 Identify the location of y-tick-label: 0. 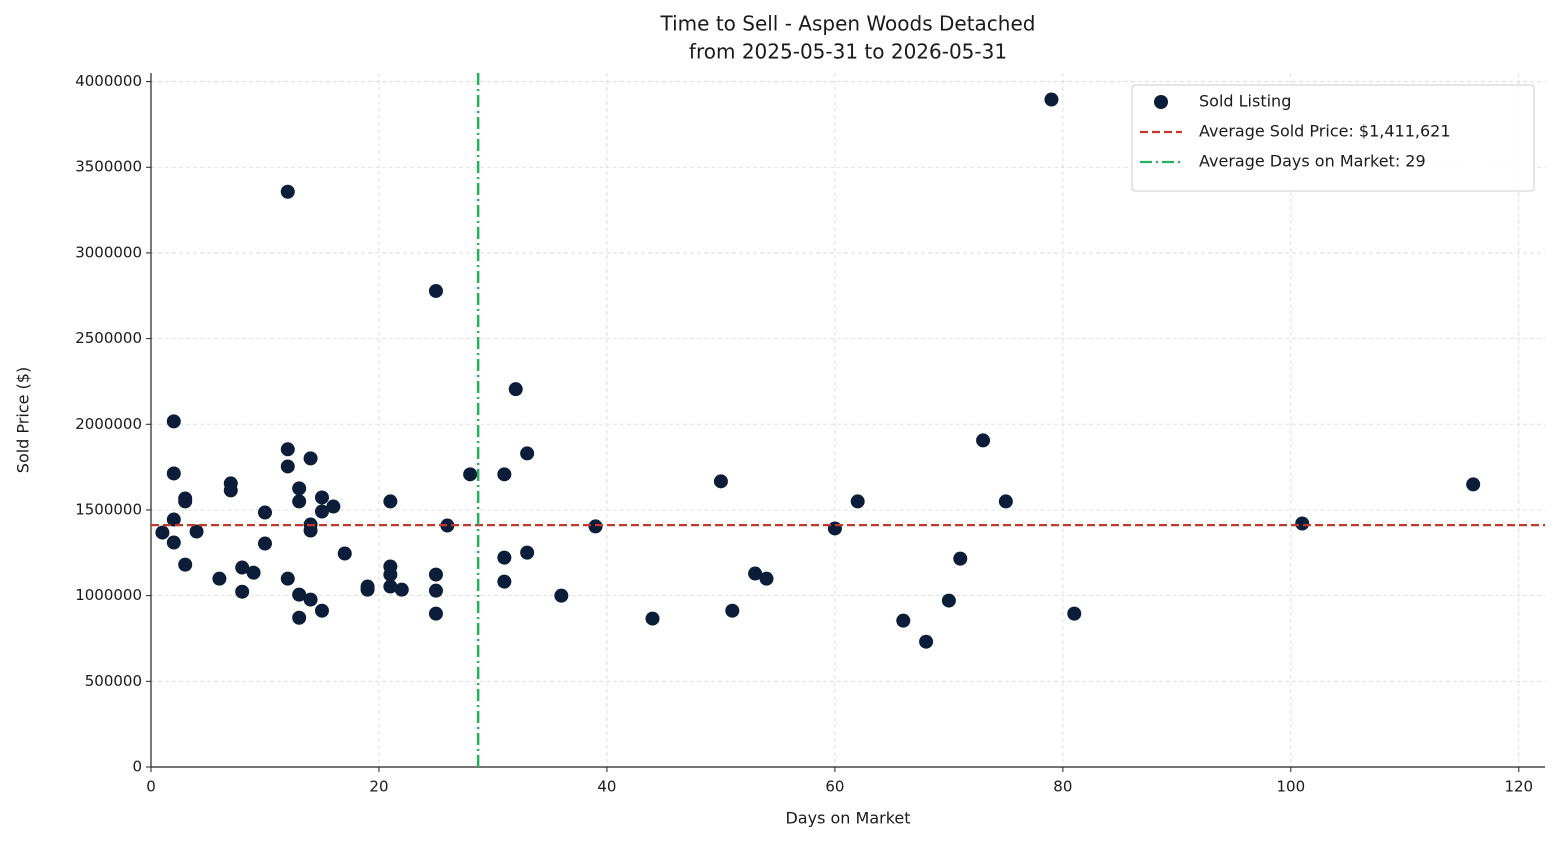
(137, 767).